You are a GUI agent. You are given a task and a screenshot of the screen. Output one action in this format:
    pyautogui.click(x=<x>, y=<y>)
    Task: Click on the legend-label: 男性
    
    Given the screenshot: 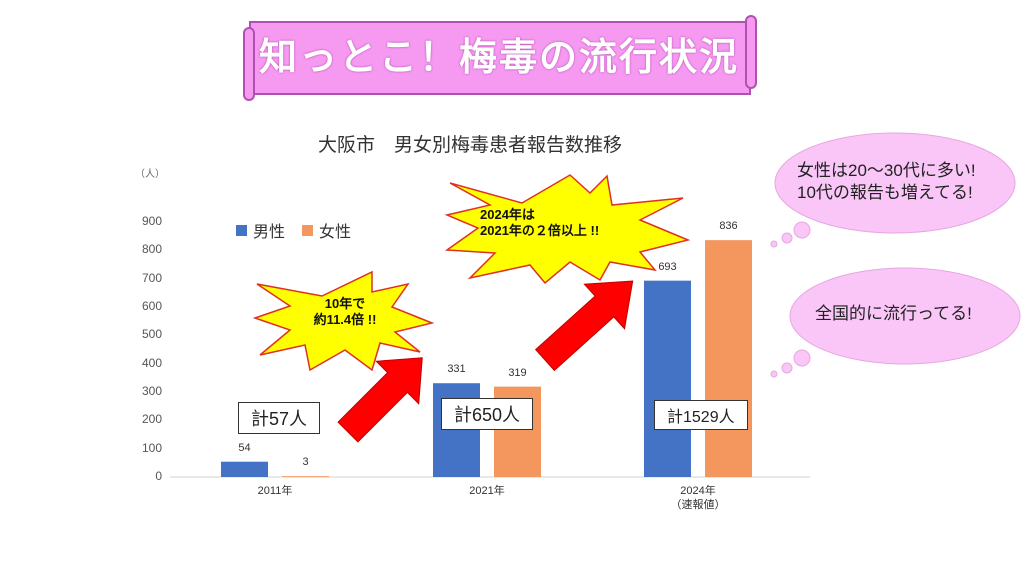 What is the action you would take?
    pyautogui.click(x=269, y=232)
    